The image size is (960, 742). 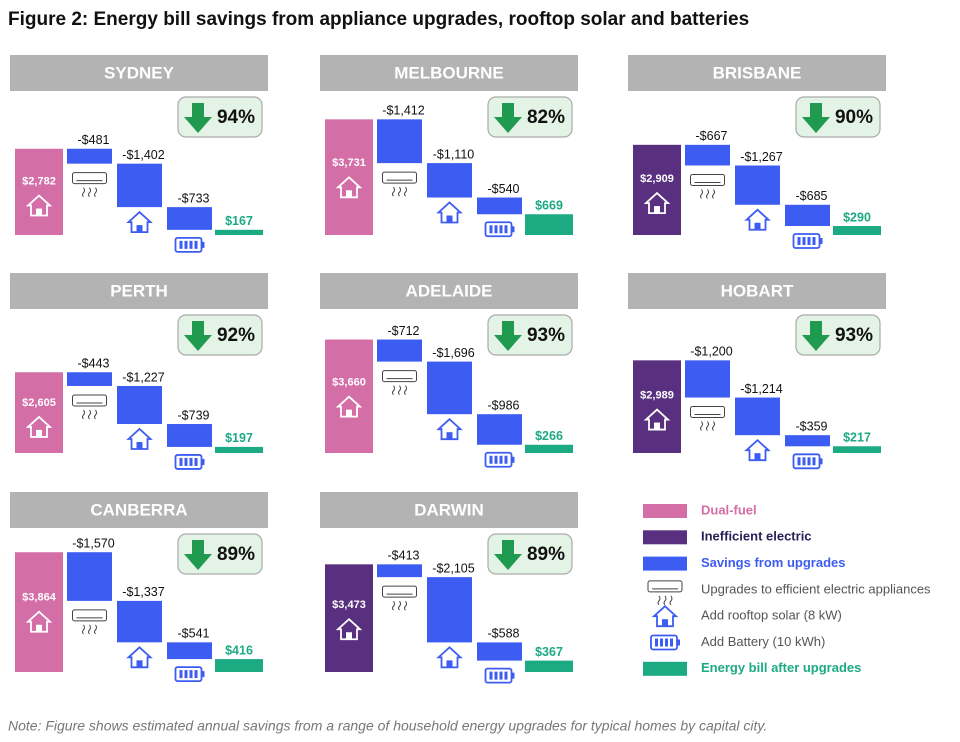 What do you see at coordinates (504, 405) in the screenshot?
I see `savings-label: -$986` at bounding box center [504, 405].